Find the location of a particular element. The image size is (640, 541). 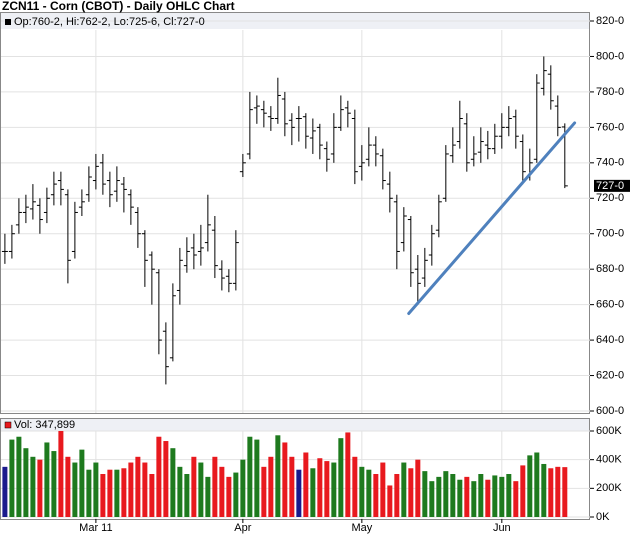

y-tick-label: 600K is located at coordinates (609, 431).